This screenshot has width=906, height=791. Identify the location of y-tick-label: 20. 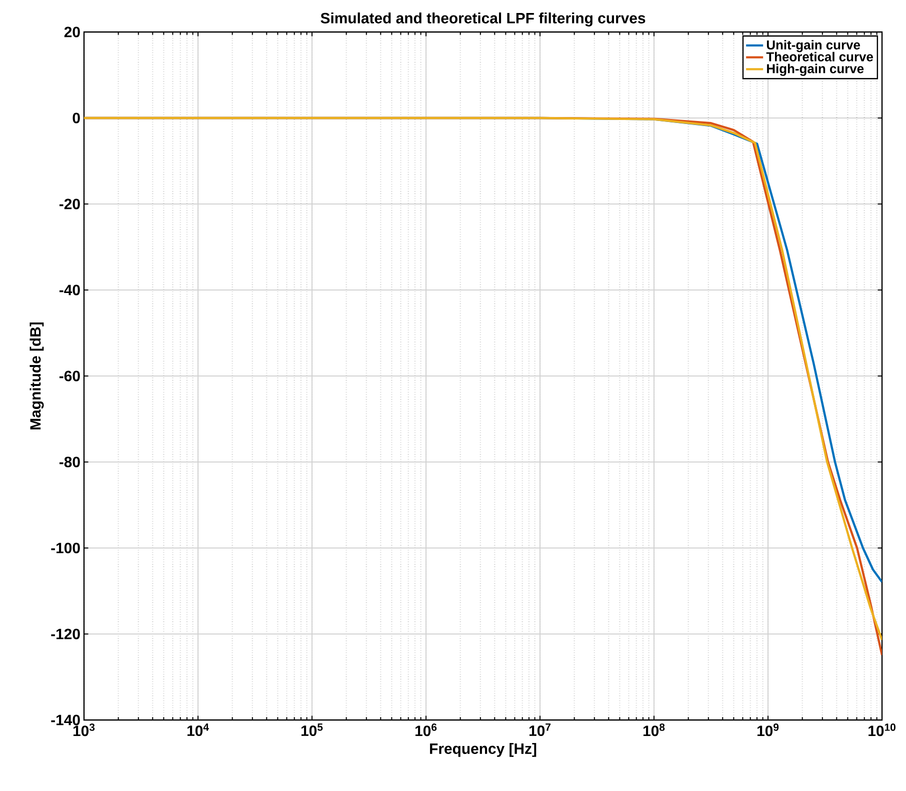
(72, 32).